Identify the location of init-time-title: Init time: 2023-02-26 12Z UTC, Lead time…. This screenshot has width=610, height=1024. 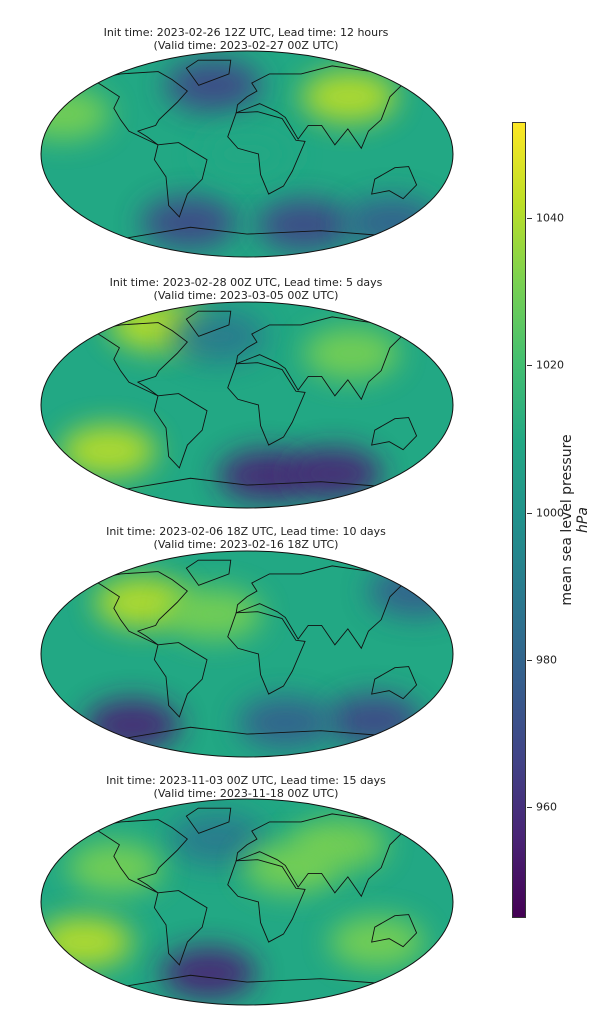
(246, 32).